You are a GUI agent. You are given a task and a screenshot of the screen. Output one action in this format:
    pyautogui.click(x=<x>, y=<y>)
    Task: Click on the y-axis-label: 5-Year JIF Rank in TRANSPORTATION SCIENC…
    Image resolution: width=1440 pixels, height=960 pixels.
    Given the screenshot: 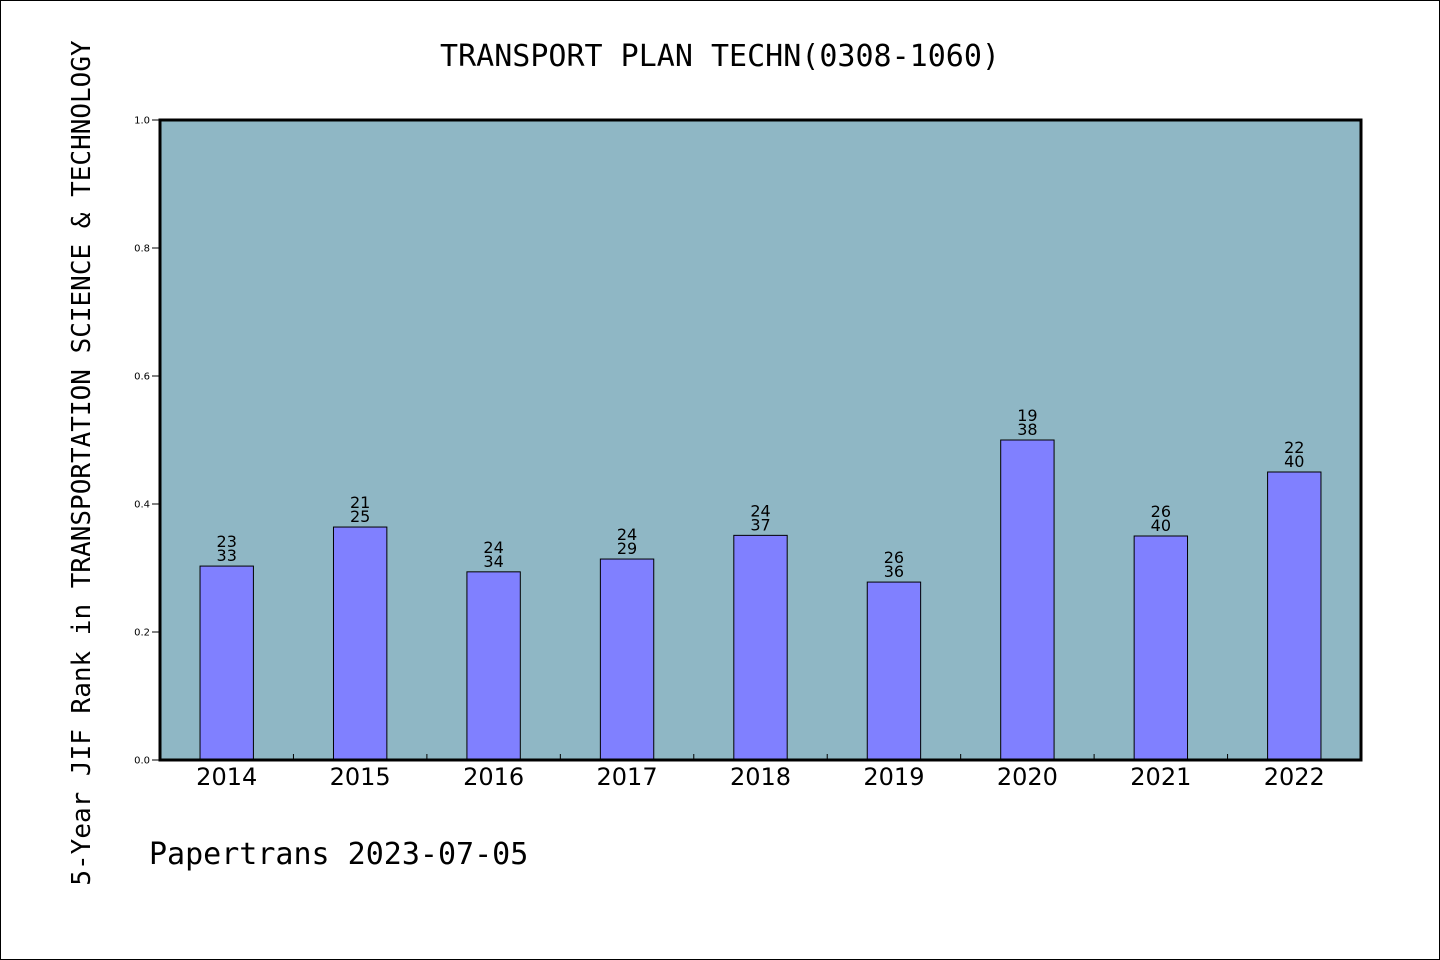 What is the action you would take?
    pyautogui.click(x=82, y=463)
    